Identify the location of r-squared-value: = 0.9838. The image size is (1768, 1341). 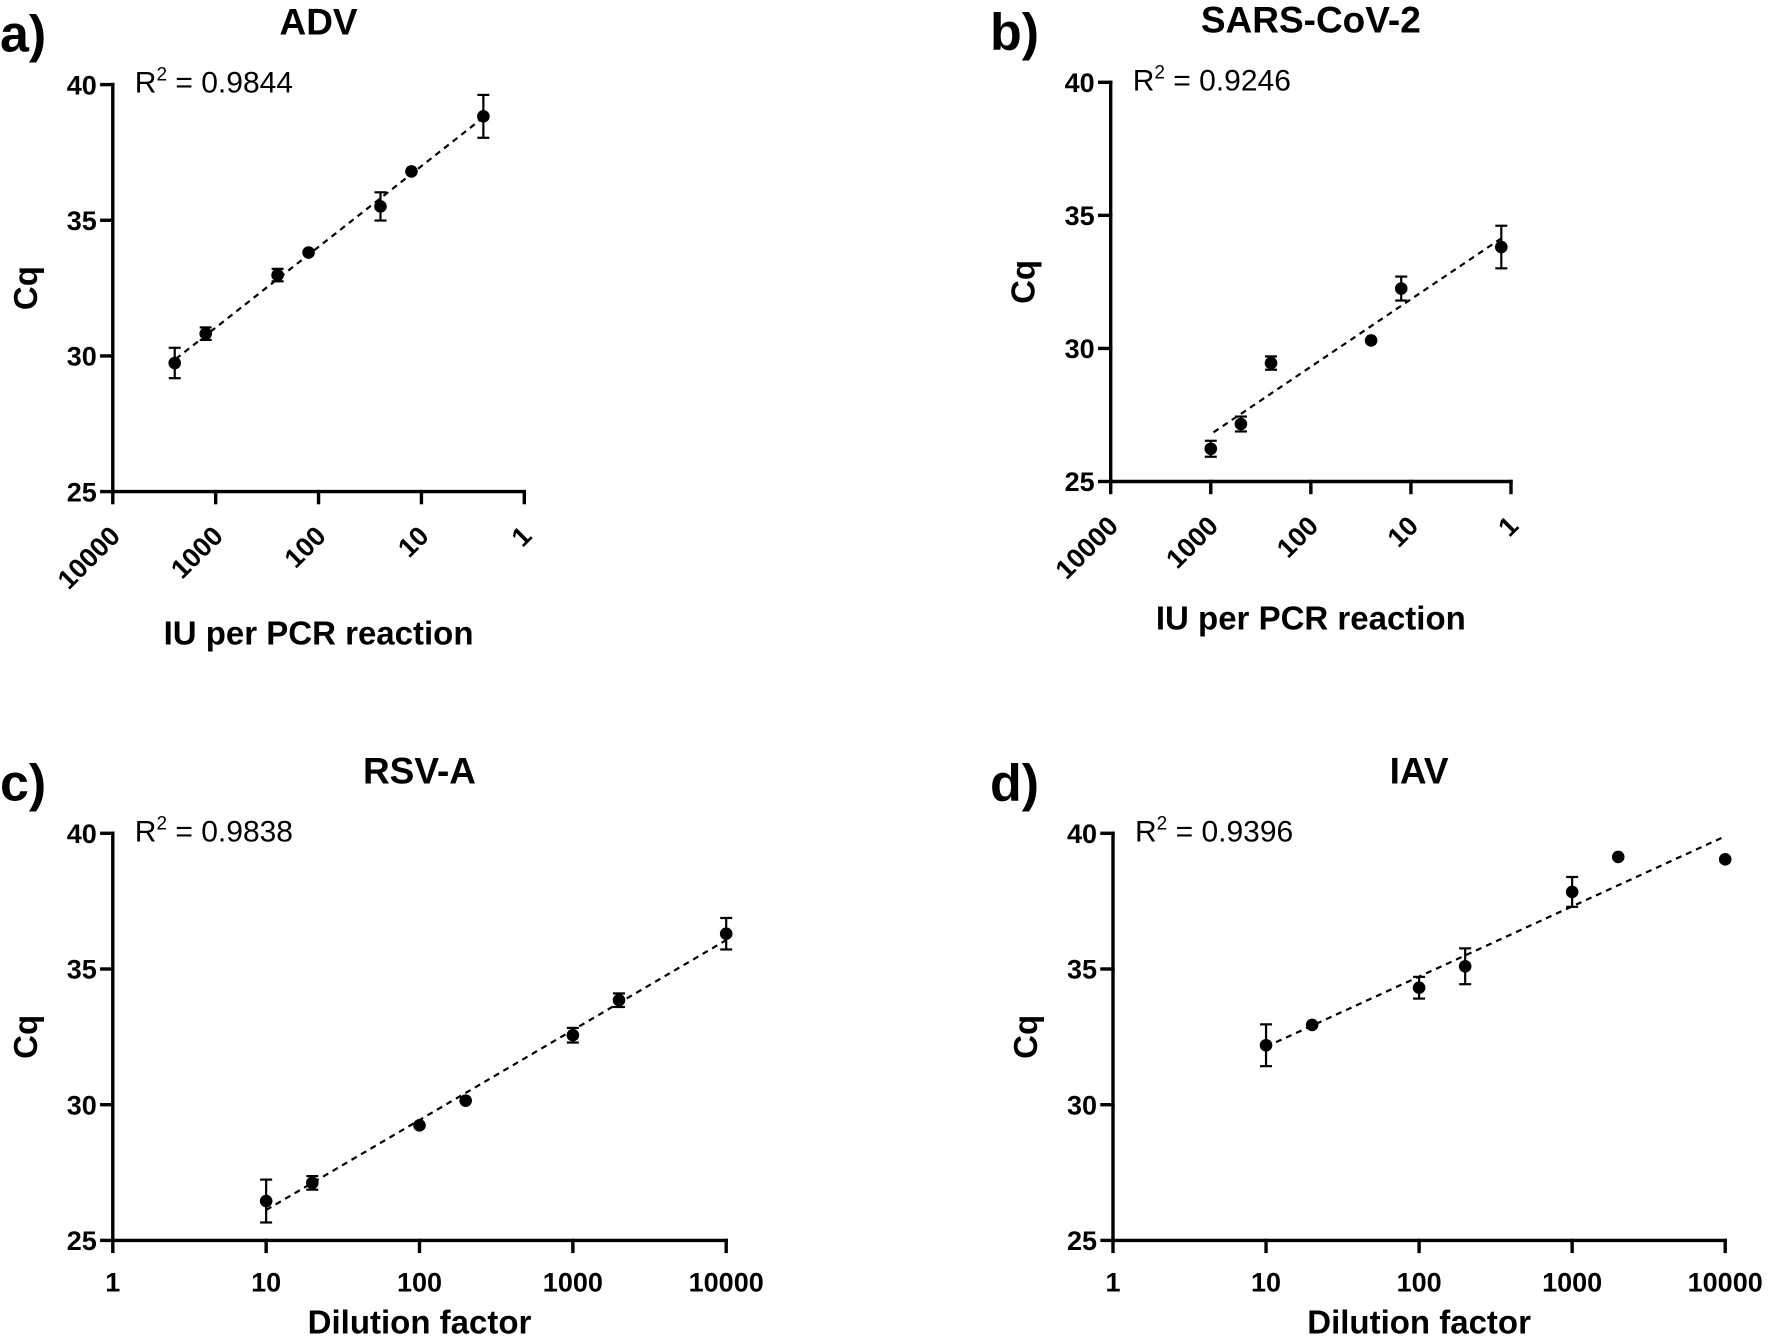
(230, 831).